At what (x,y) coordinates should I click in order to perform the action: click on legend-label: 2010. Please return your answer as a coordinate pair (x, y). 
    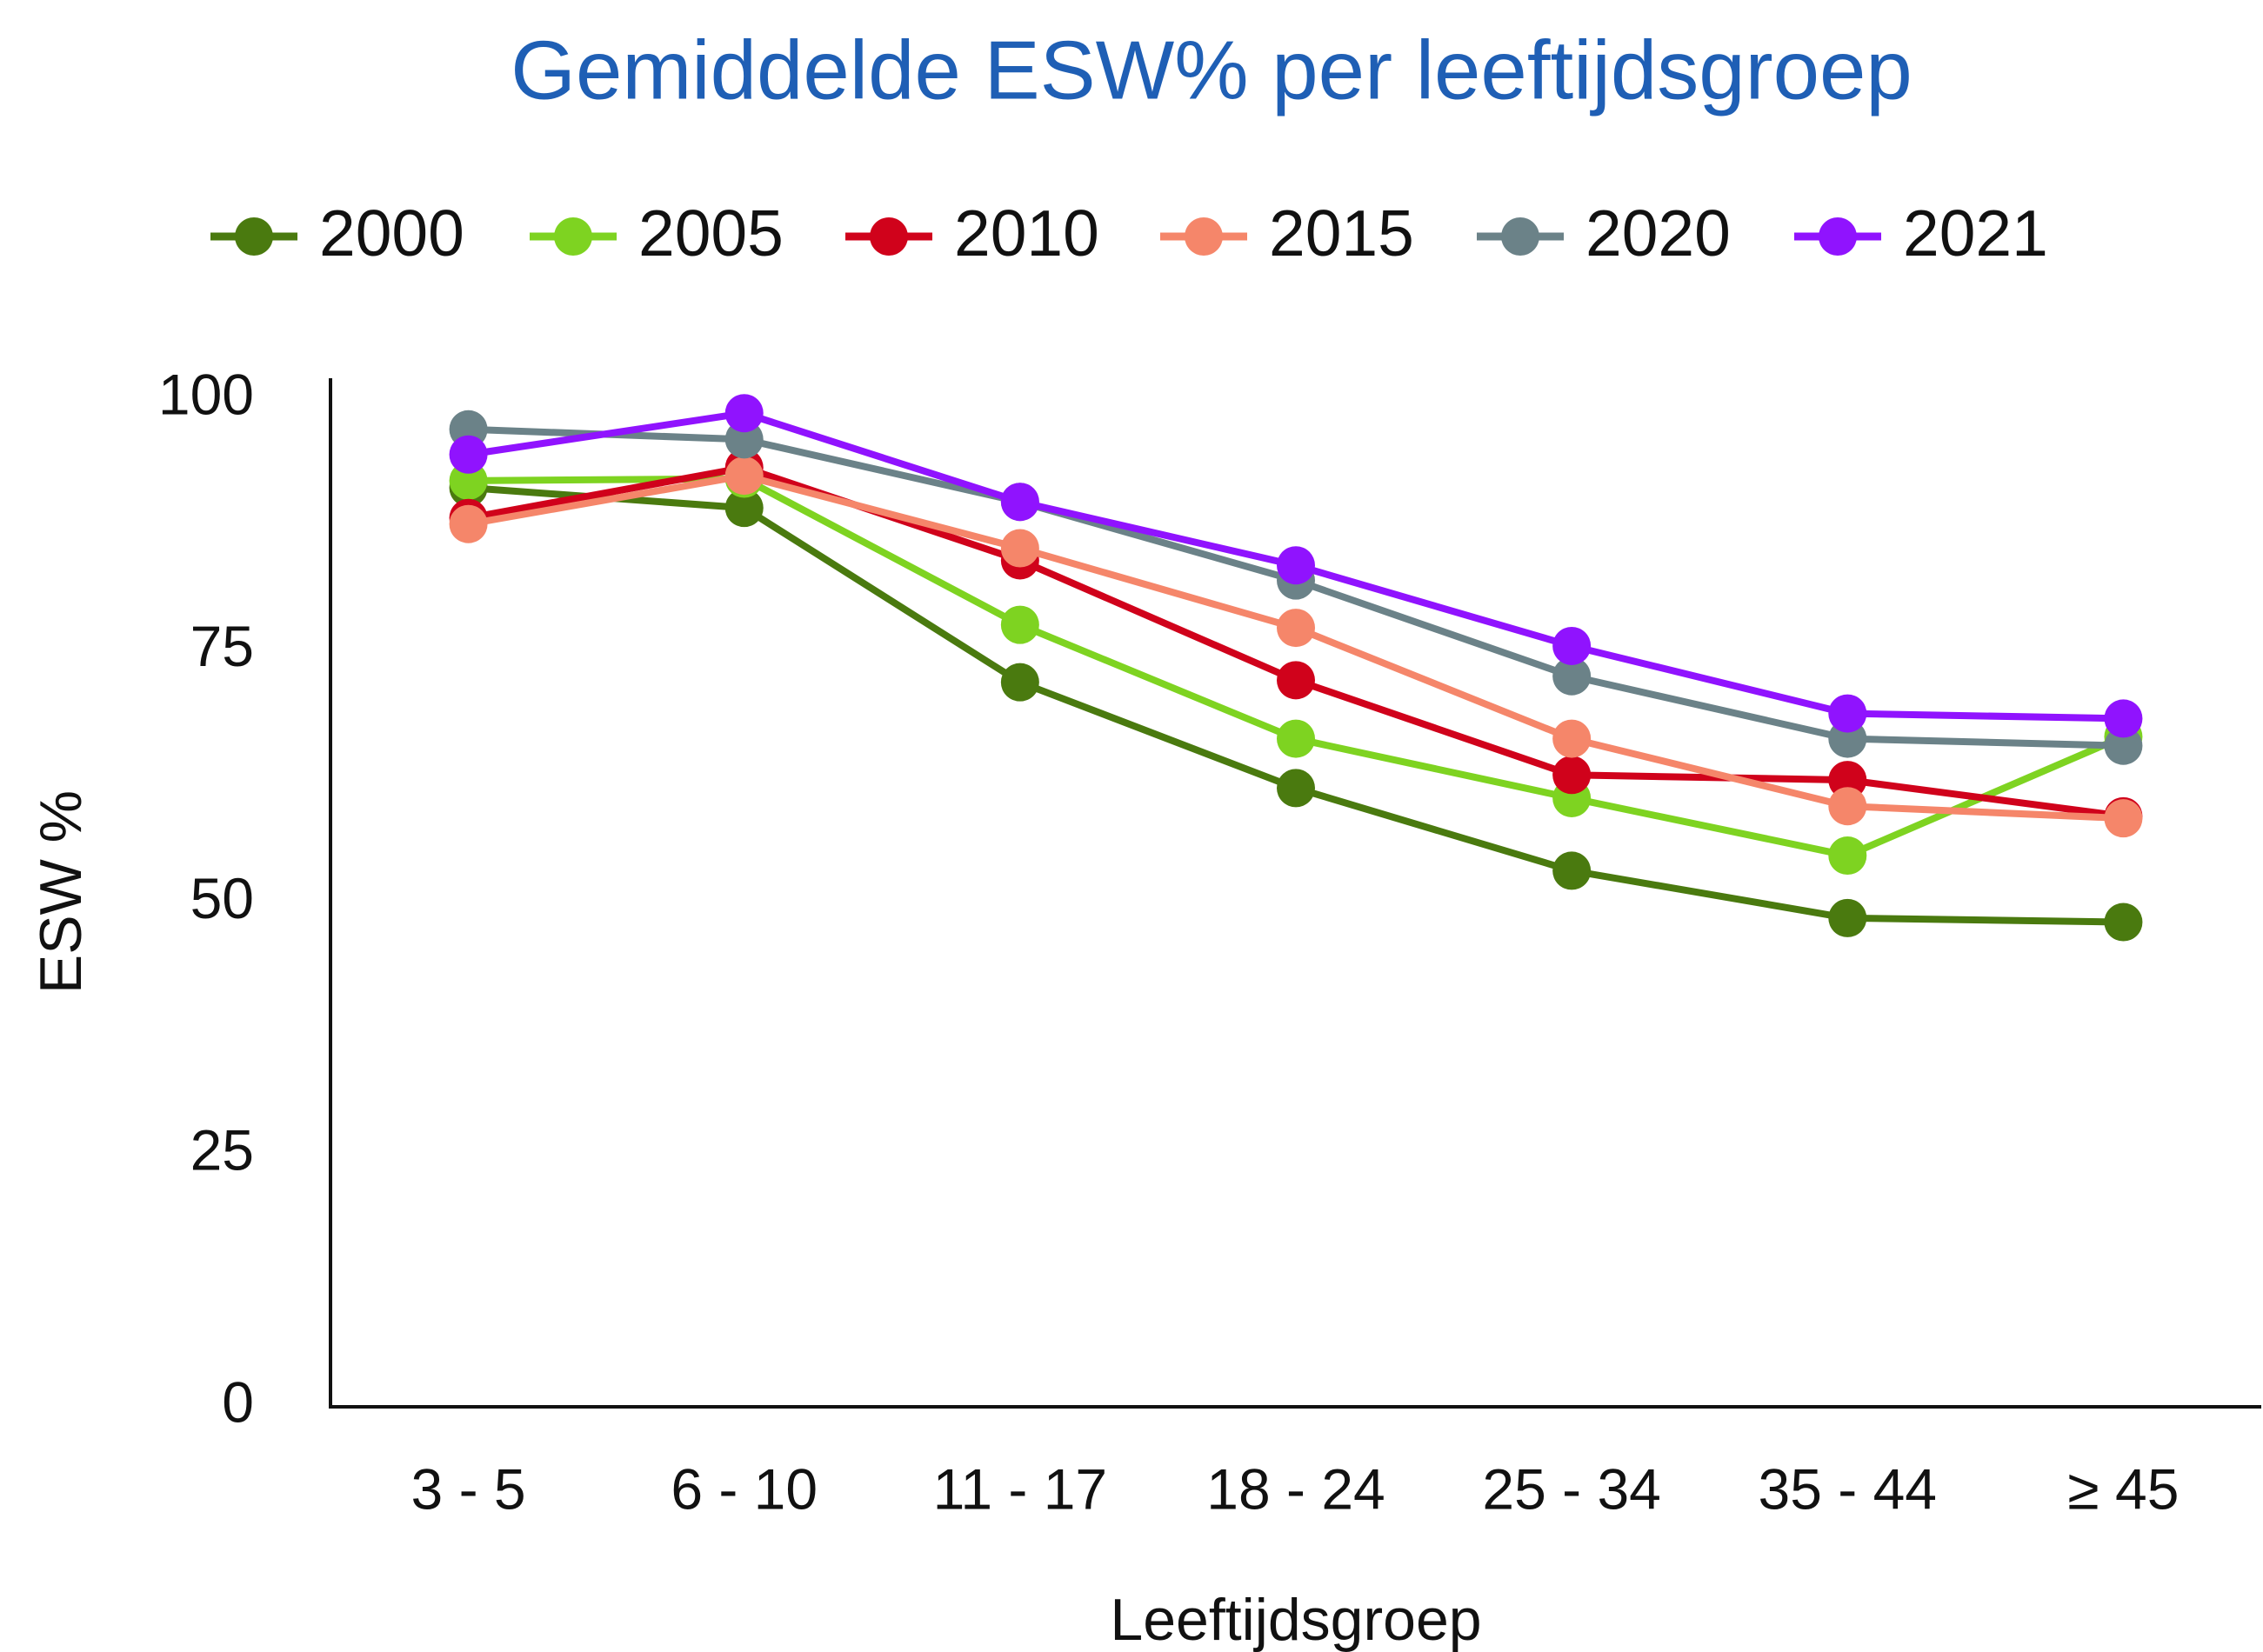
    Looking at the image, I should click on (1026, 233).